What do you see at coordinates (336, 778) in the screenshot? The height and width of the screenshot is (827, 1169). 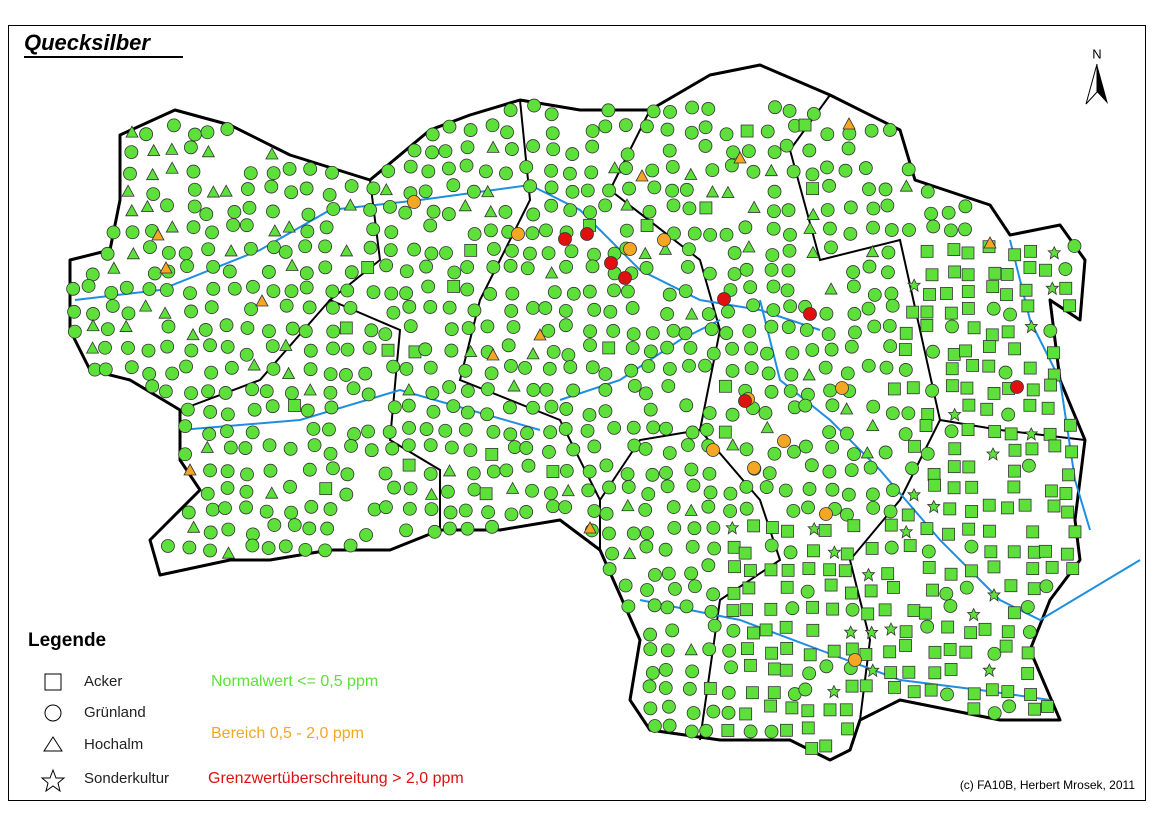 I see `legend-class: Grenzwertüberschreitung > 2,0 ppm` at bounding box center [336, 778].